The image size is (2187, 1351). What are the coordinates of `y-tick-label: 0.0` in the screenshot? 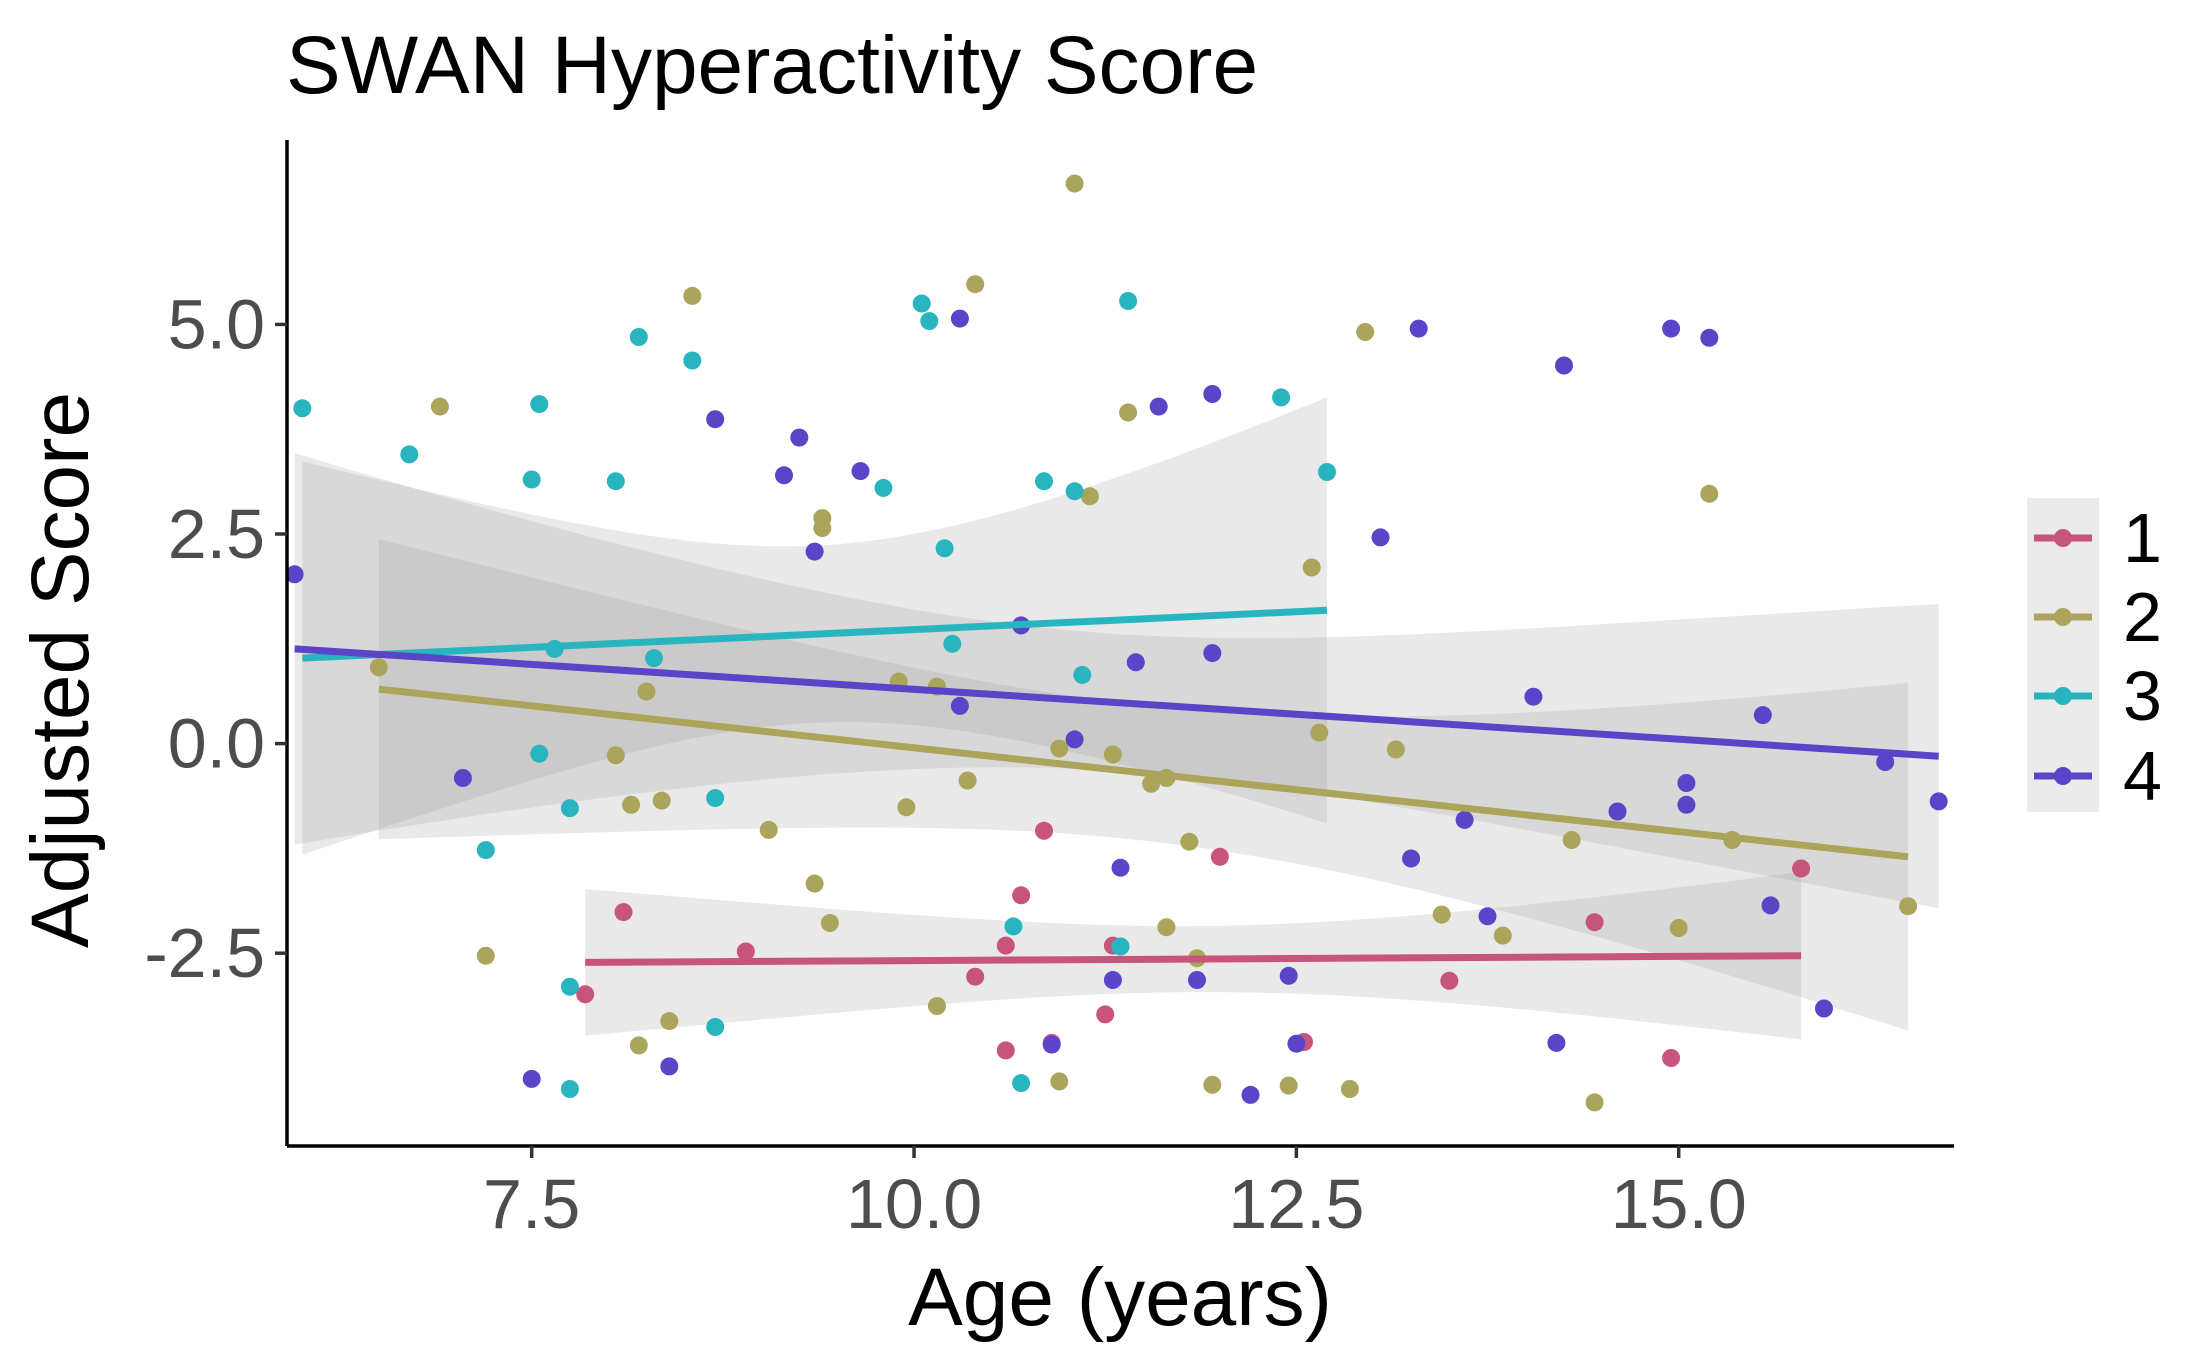 It's located at (216, 744).